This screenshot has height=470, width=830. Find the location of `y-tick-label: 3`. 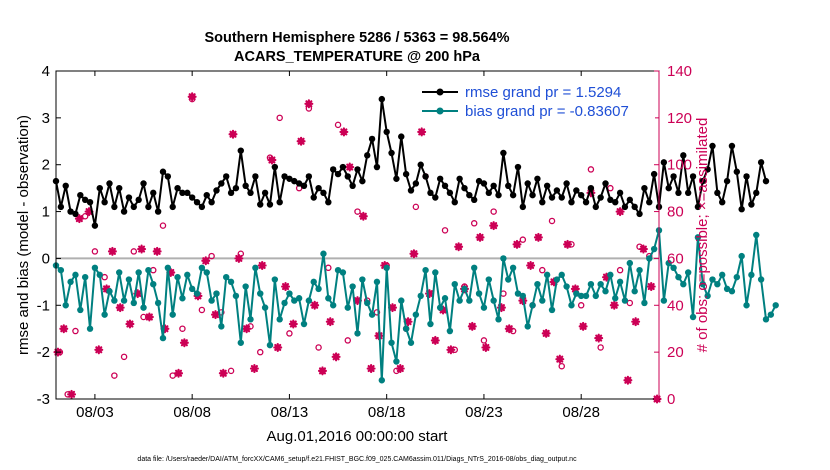

y-tick-label: 3 is located at coordinates (46, 118).